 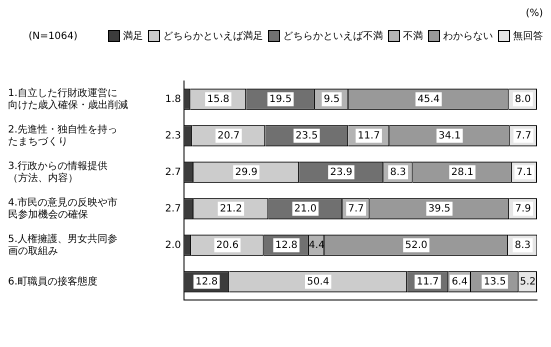 What do you see at coordinates (462, 172) in the screenshot?
I see `data-label: 28.1` at bounding box center [462, 172].